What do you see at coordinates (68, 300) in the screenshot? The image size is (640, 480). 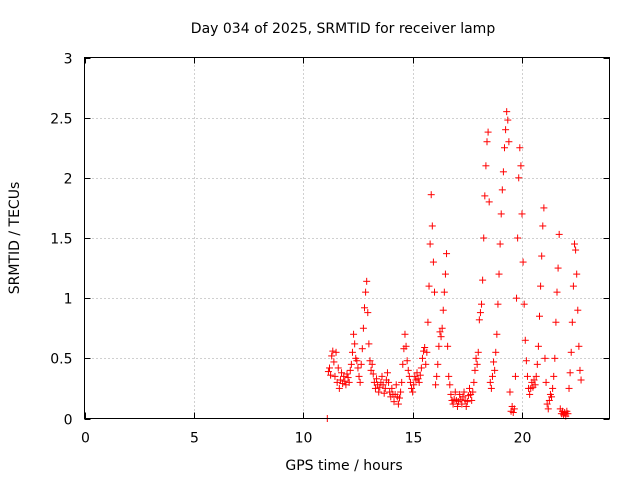 I see `y-tick-label: 1` at bounding box center [68, 300].